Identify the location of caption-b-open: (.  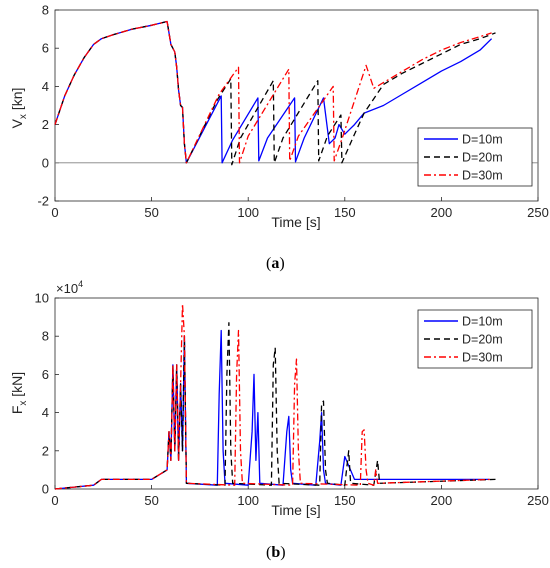
(268, 552).